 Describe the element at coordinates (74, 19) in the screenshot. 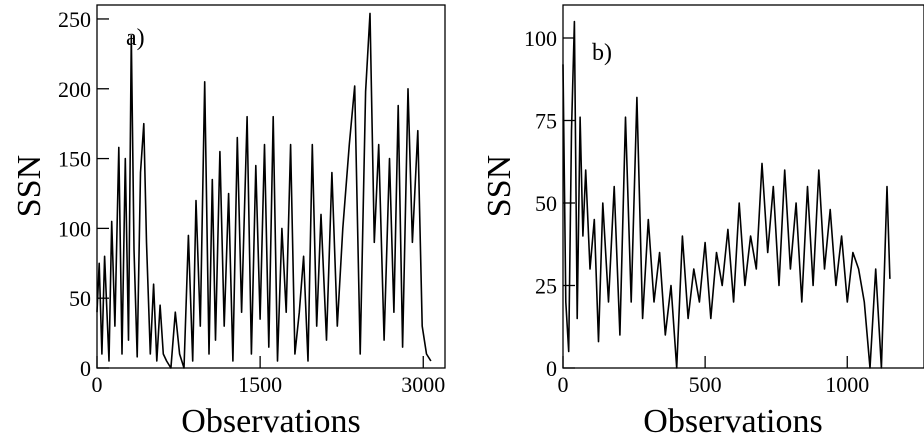

I see `y-tick-label: 250` at that location.